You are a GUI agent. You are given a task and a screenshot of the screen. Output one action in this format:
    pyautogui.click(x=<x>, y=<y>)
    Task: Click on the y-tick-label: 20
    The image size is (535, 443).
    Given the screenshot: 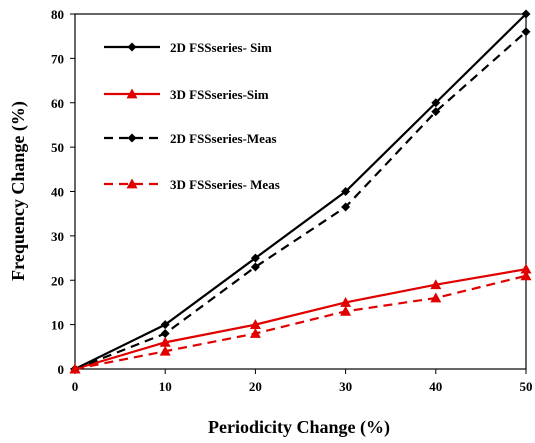 What is the action you would take?
    pyautogui.click(x=57, y=280)
    